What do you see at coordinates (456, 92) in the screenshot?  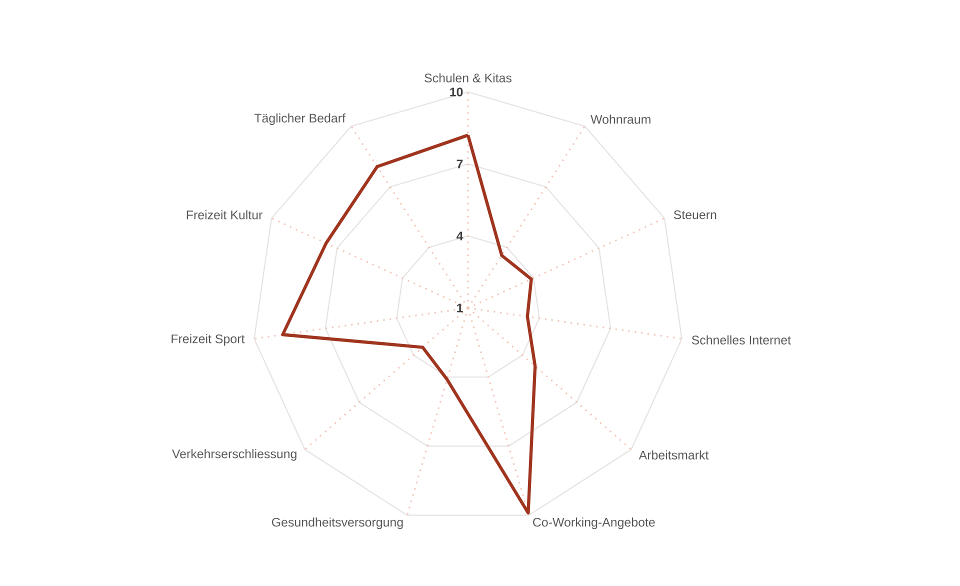 I see `y-tick-label: 10` at bounding box center [456, 92].